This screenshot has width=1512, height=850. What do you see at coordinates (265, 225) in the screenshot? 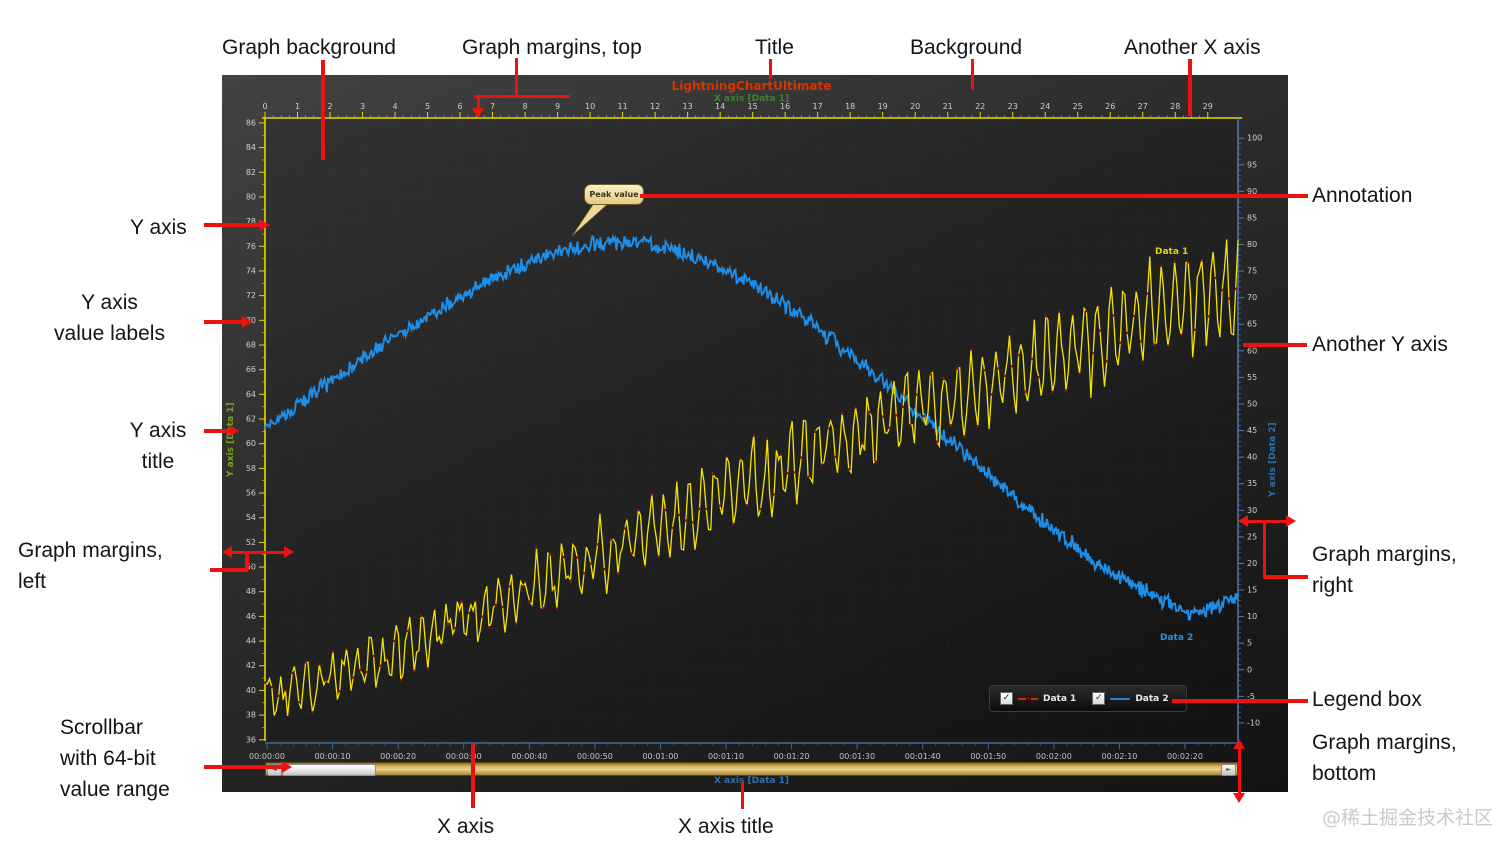
I see `callout-arrow-y-axis` at bounding box center [265, 225].